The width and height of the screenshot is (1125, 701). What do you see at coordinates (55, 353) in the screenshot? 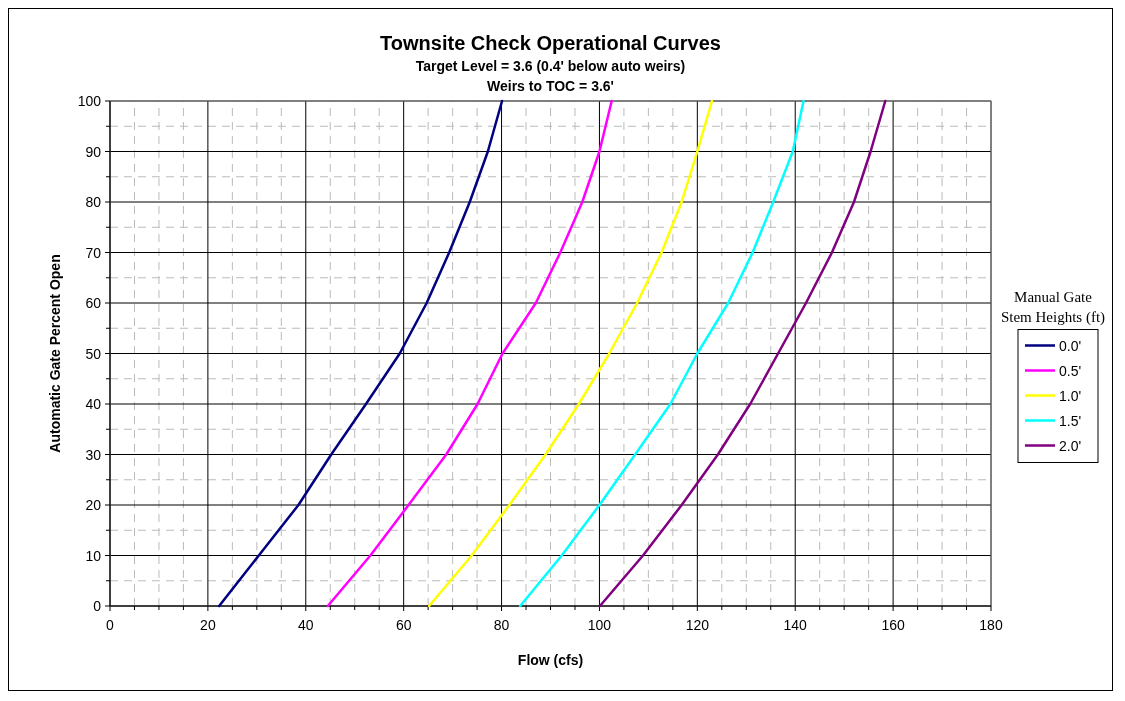
I see `y-axis-title: Automatic Gate Percent Open` at bounding box center [55, 353].